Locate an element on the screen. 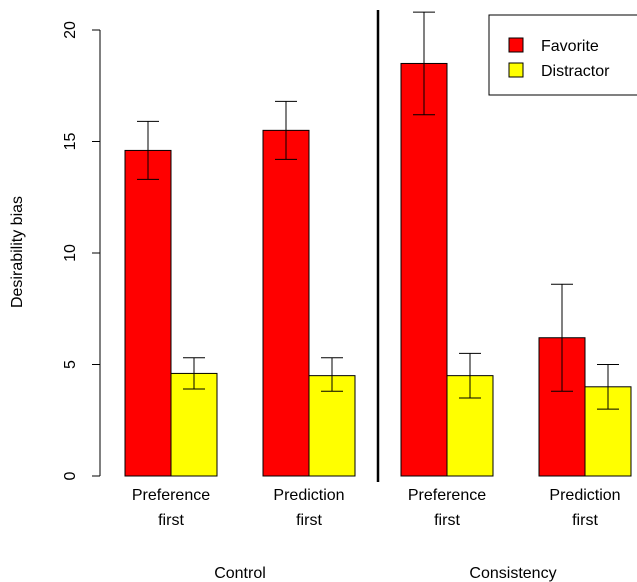 The width and height of the screenshot is (637, 582). legend-label: Distractor is located at coordinates (575, 71).